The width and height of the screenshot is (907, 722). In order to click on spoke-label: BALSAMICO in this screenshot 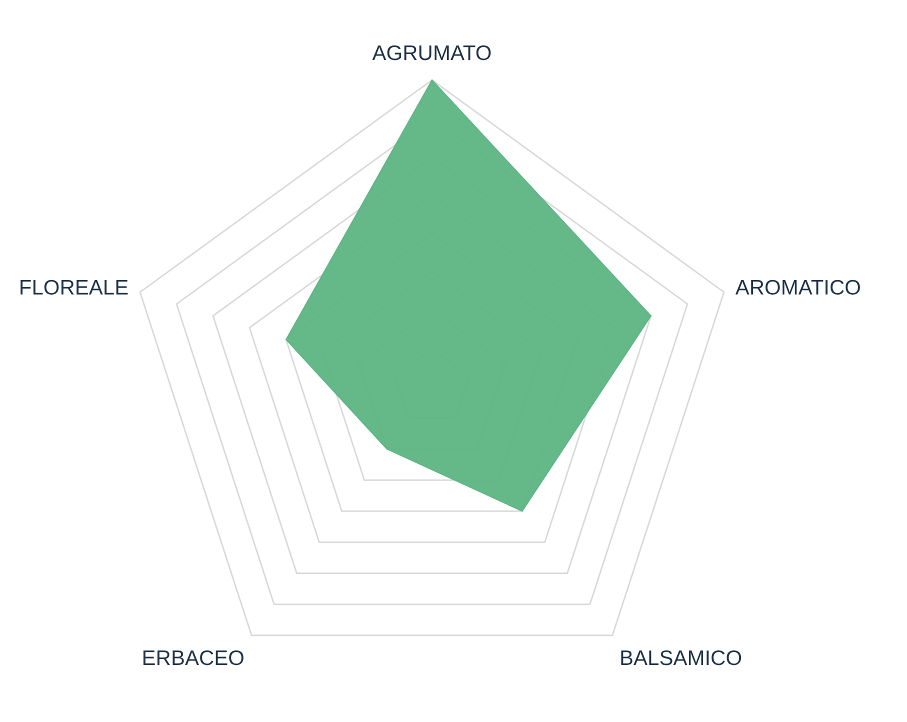, I will do `click(681, 658)`.